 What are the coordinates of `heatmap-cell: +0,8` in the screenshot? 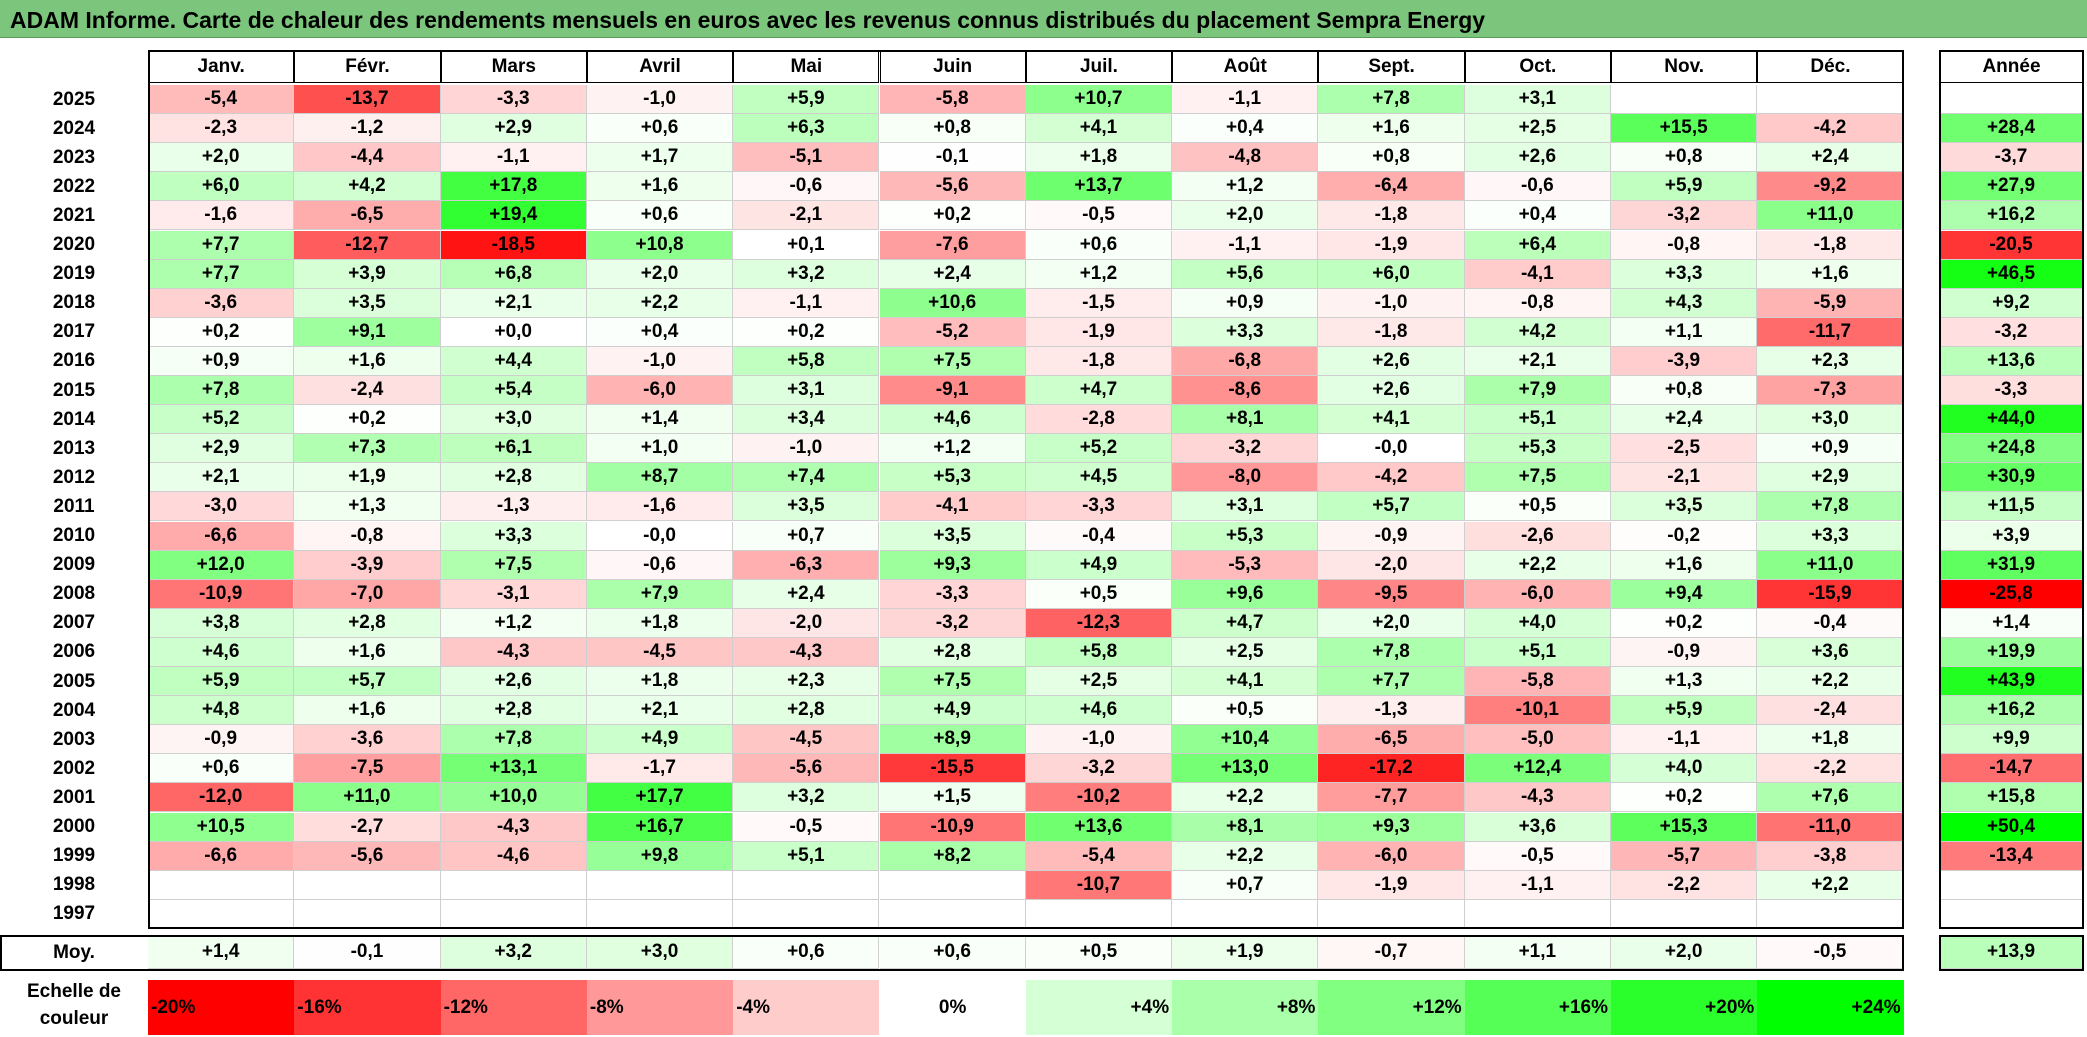 It's located at (1684, 391).